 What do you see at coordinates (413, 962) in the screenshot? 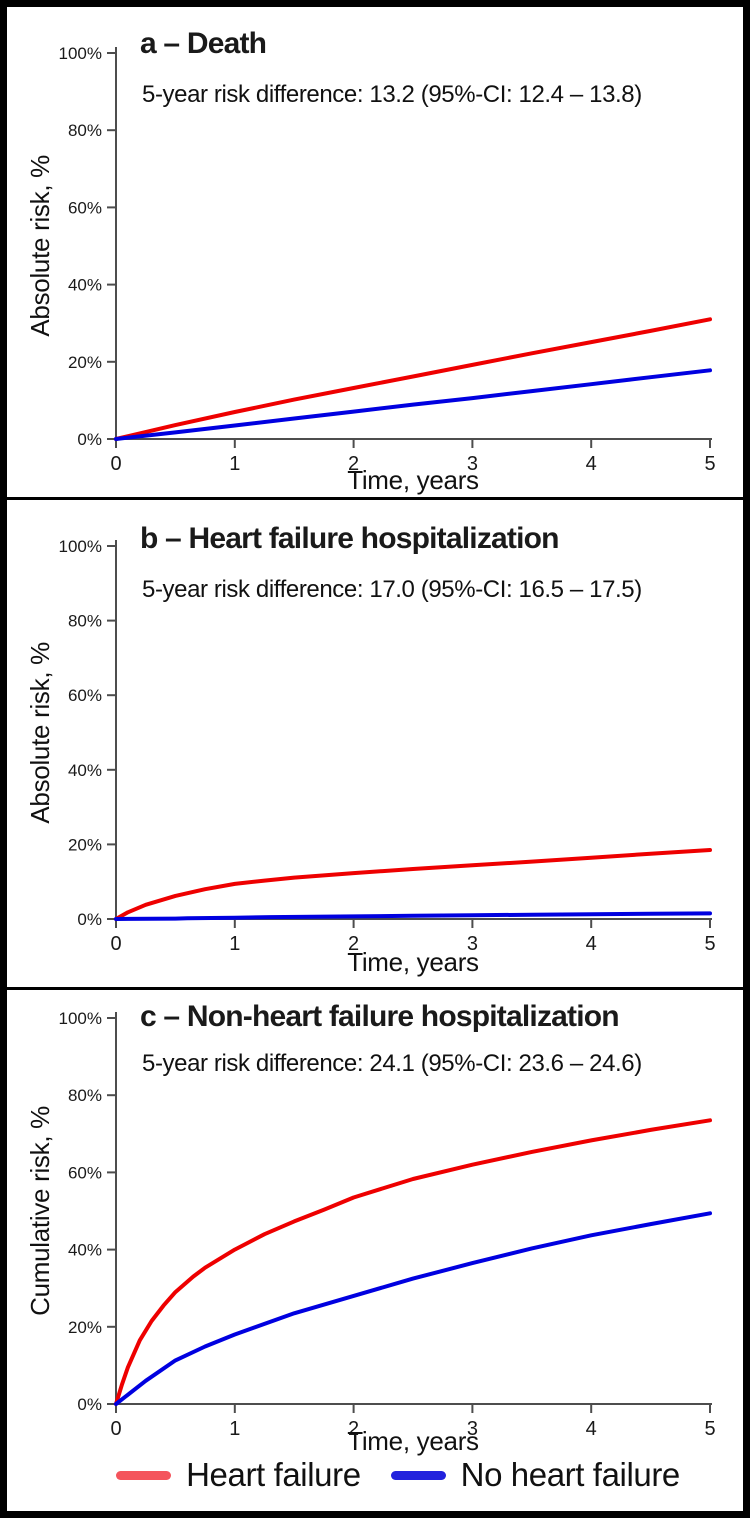
I see `panel-b-x-axis-label: Time, years` at bounding box center [413, 962].